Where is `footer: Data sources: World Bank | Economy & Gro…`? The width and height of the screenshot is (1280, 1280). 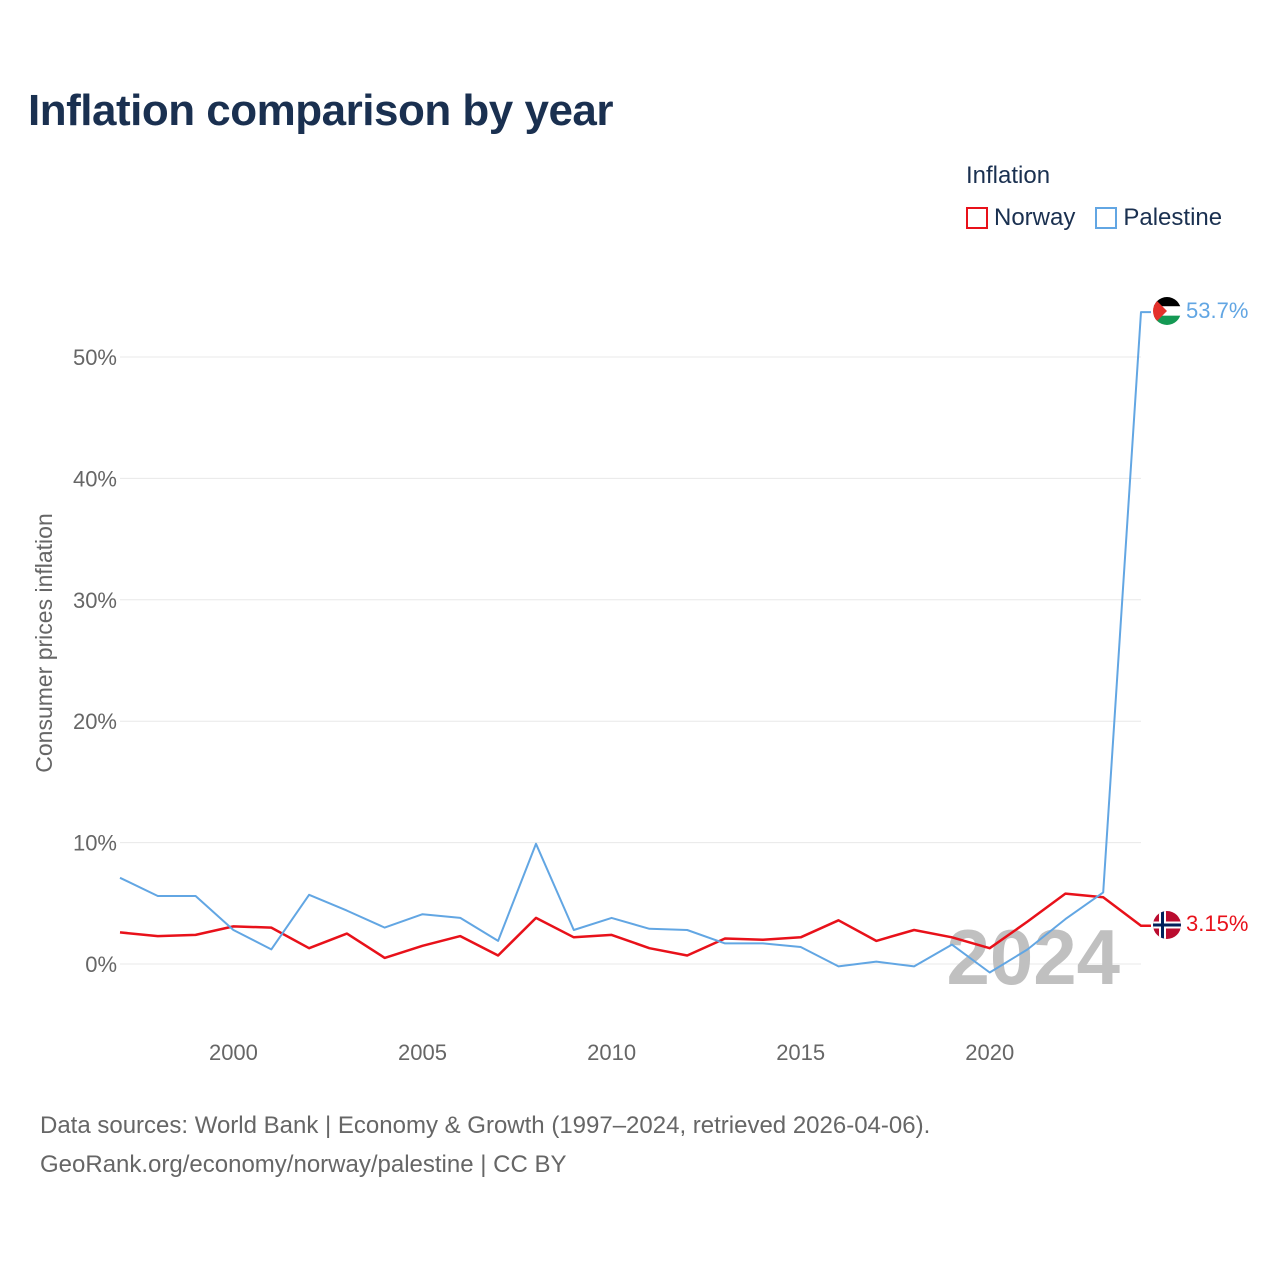
footer: Data sources: World Bank | Economy & Gro… is located at coordinates (485, 1145).